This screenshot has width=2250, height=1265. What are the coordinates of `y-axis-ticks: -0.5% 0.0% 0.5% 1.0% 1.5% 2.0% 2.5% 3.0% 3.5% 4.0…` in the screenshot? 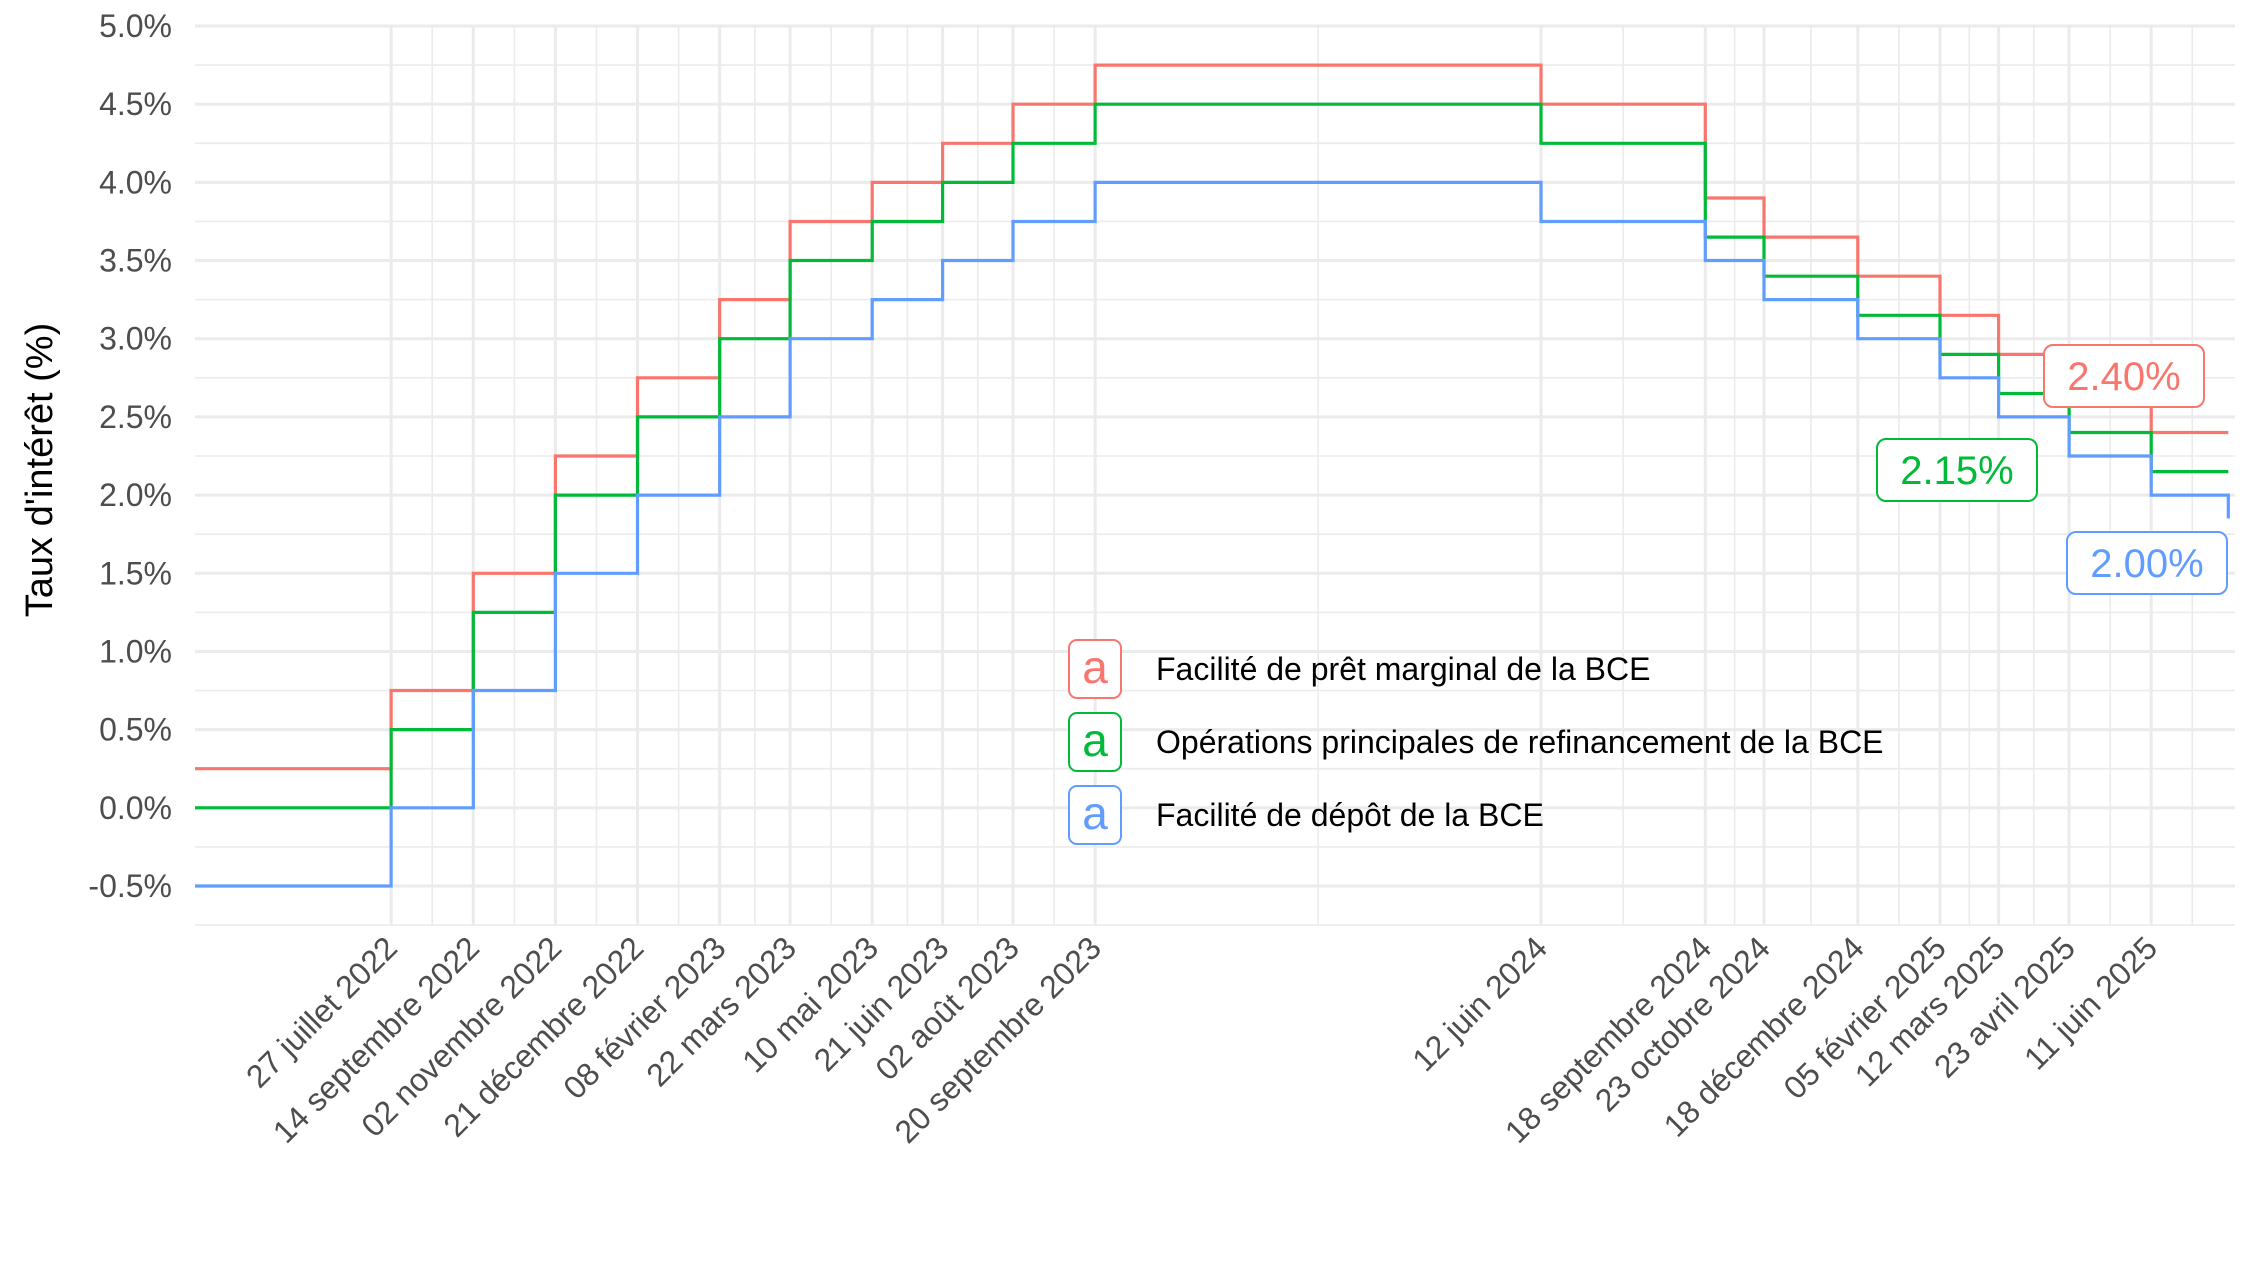 It's located at (130, 456).